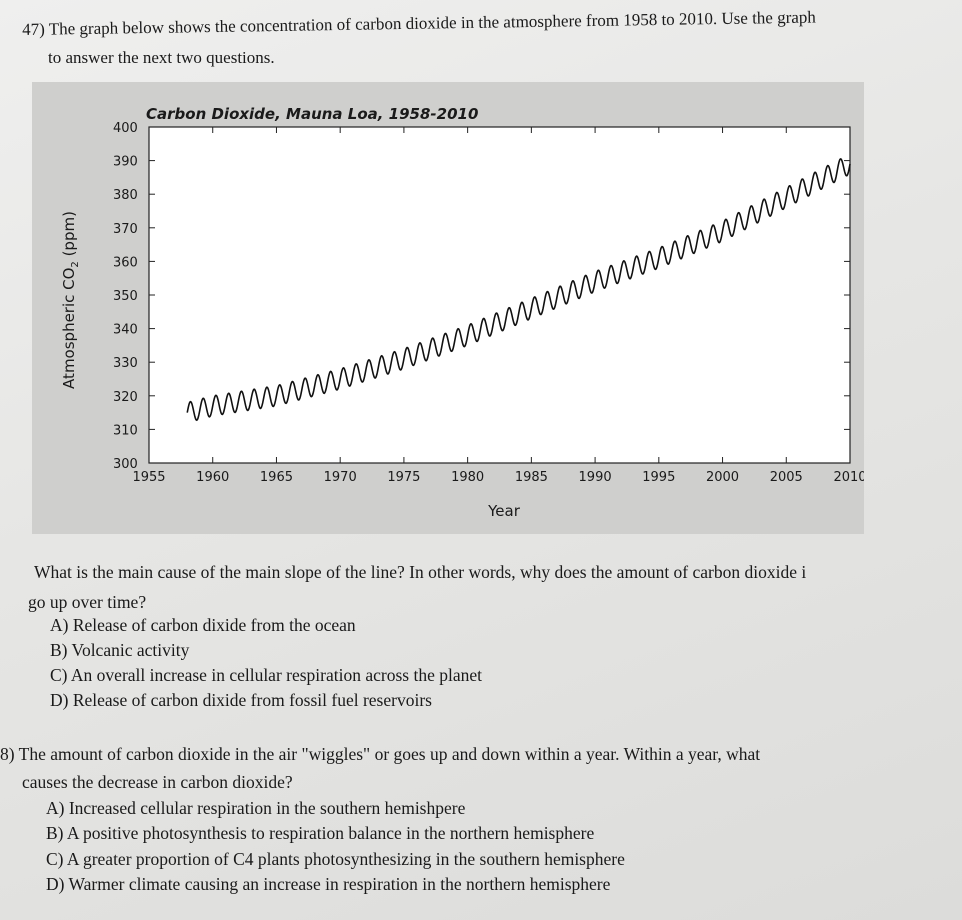  I want to click on y-tick-label: 330, so click(125, 363).